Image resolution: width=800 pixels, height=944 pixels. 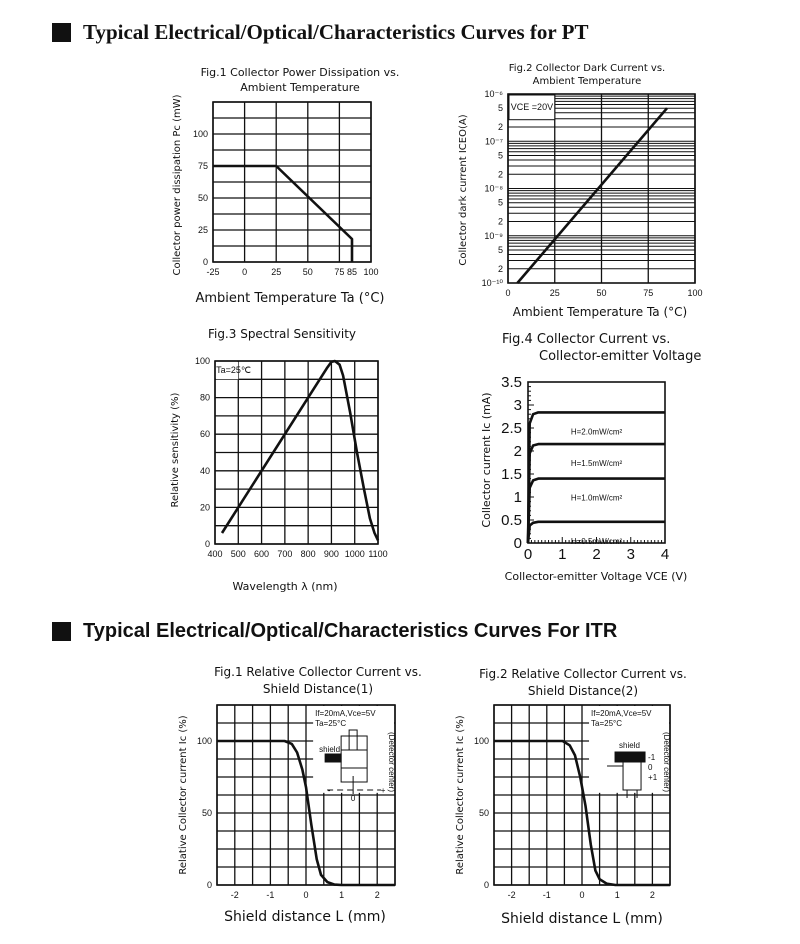 What do you see at coordinates (284, 554) in the screenshot?
I see `x-tick-label: 700` at bounding box center [284, 554].